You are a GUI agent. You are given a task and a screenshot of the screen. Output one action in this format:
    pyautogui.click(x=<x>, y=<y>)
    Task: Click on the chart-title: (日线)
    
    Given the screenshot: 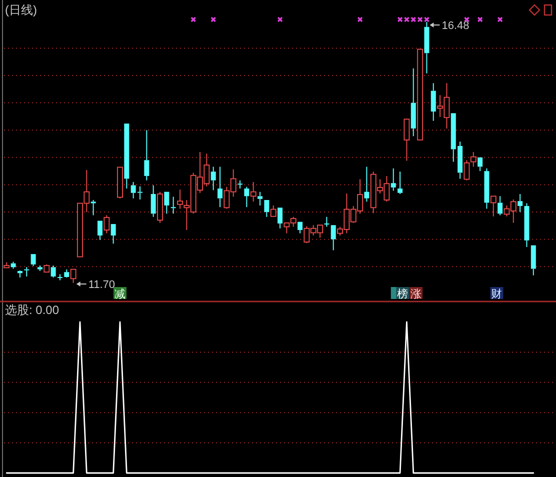 What is the action you would take?
    pyautogui.click(x=21, y=10)
    